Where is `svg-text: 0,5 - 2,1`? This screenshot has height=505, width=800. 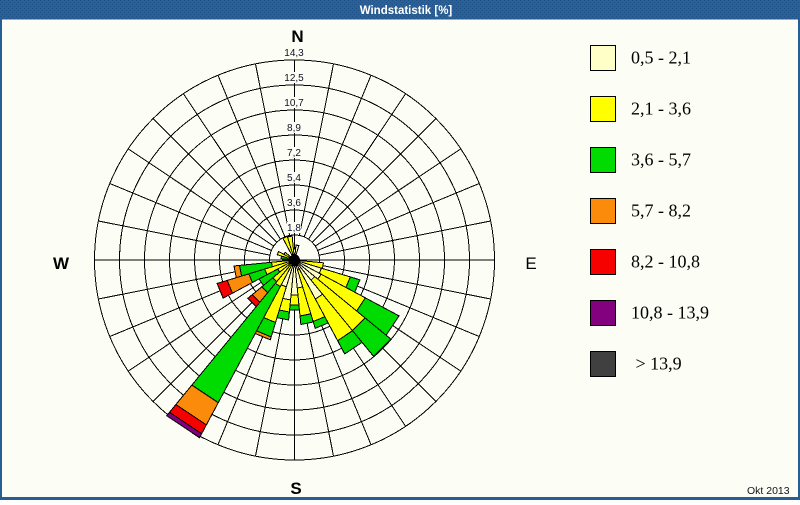 svg-text: 0,5 - 2,1 is located at coordinates (661, 58).